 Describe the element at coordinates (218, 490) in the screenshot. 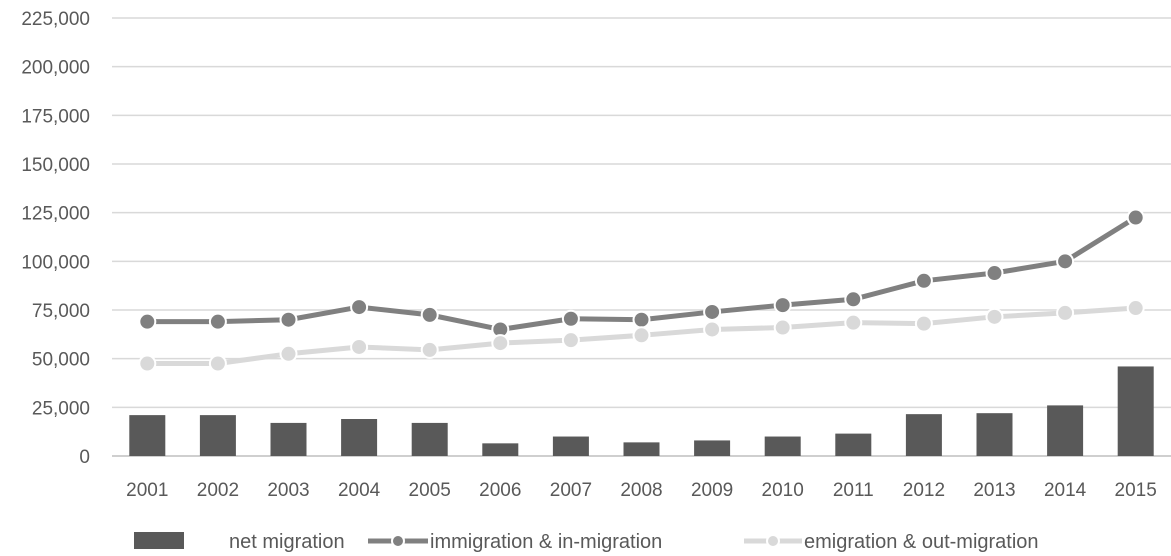

I see `x-tick-label: 2002` at that location.